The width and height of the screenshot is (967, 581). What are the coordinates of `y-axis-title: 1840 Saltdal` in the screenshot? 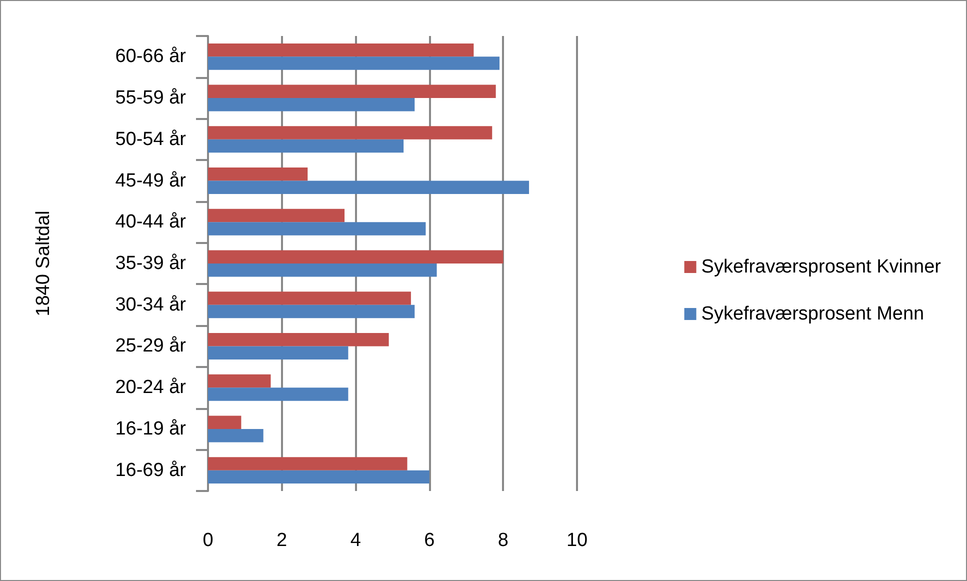 It's located at (43, 263).